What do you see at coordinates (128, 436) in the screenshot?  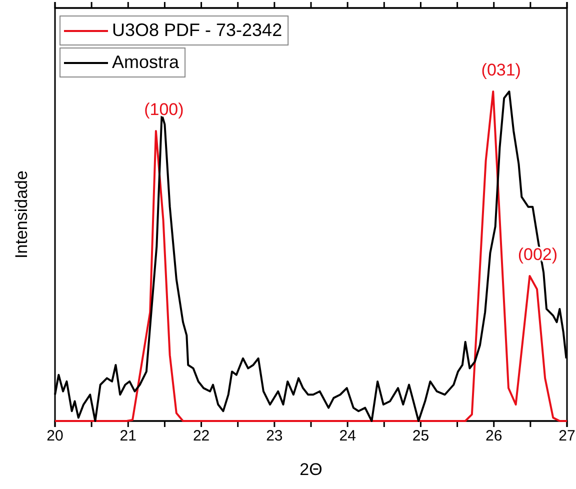 I see `x-tick-label: 21` at bounding box center [128, 436].